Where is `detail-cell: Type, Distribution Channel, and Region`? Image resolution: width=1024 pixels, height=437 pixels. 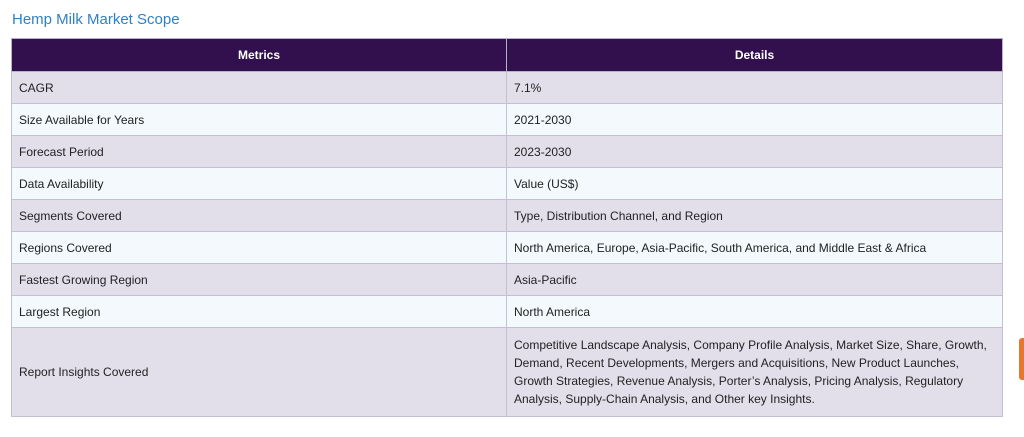 detail-cell: Type, Distribution Channel, and Region is located at coordinates (754, 215).